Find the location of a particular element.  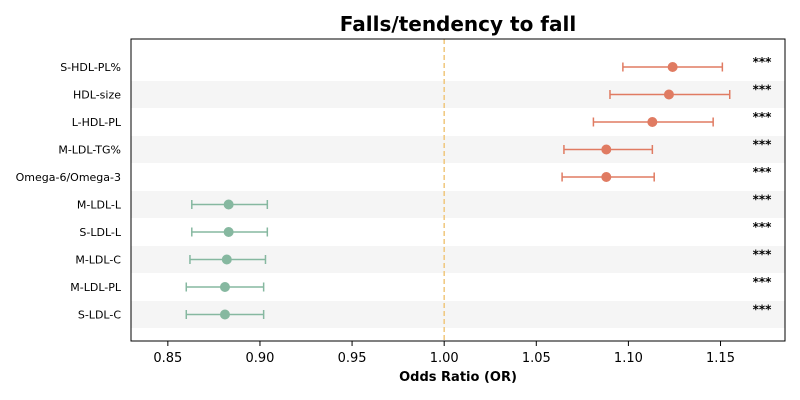

row-label: Omega-6/Omega-3 is located at coordinates (68, 177).